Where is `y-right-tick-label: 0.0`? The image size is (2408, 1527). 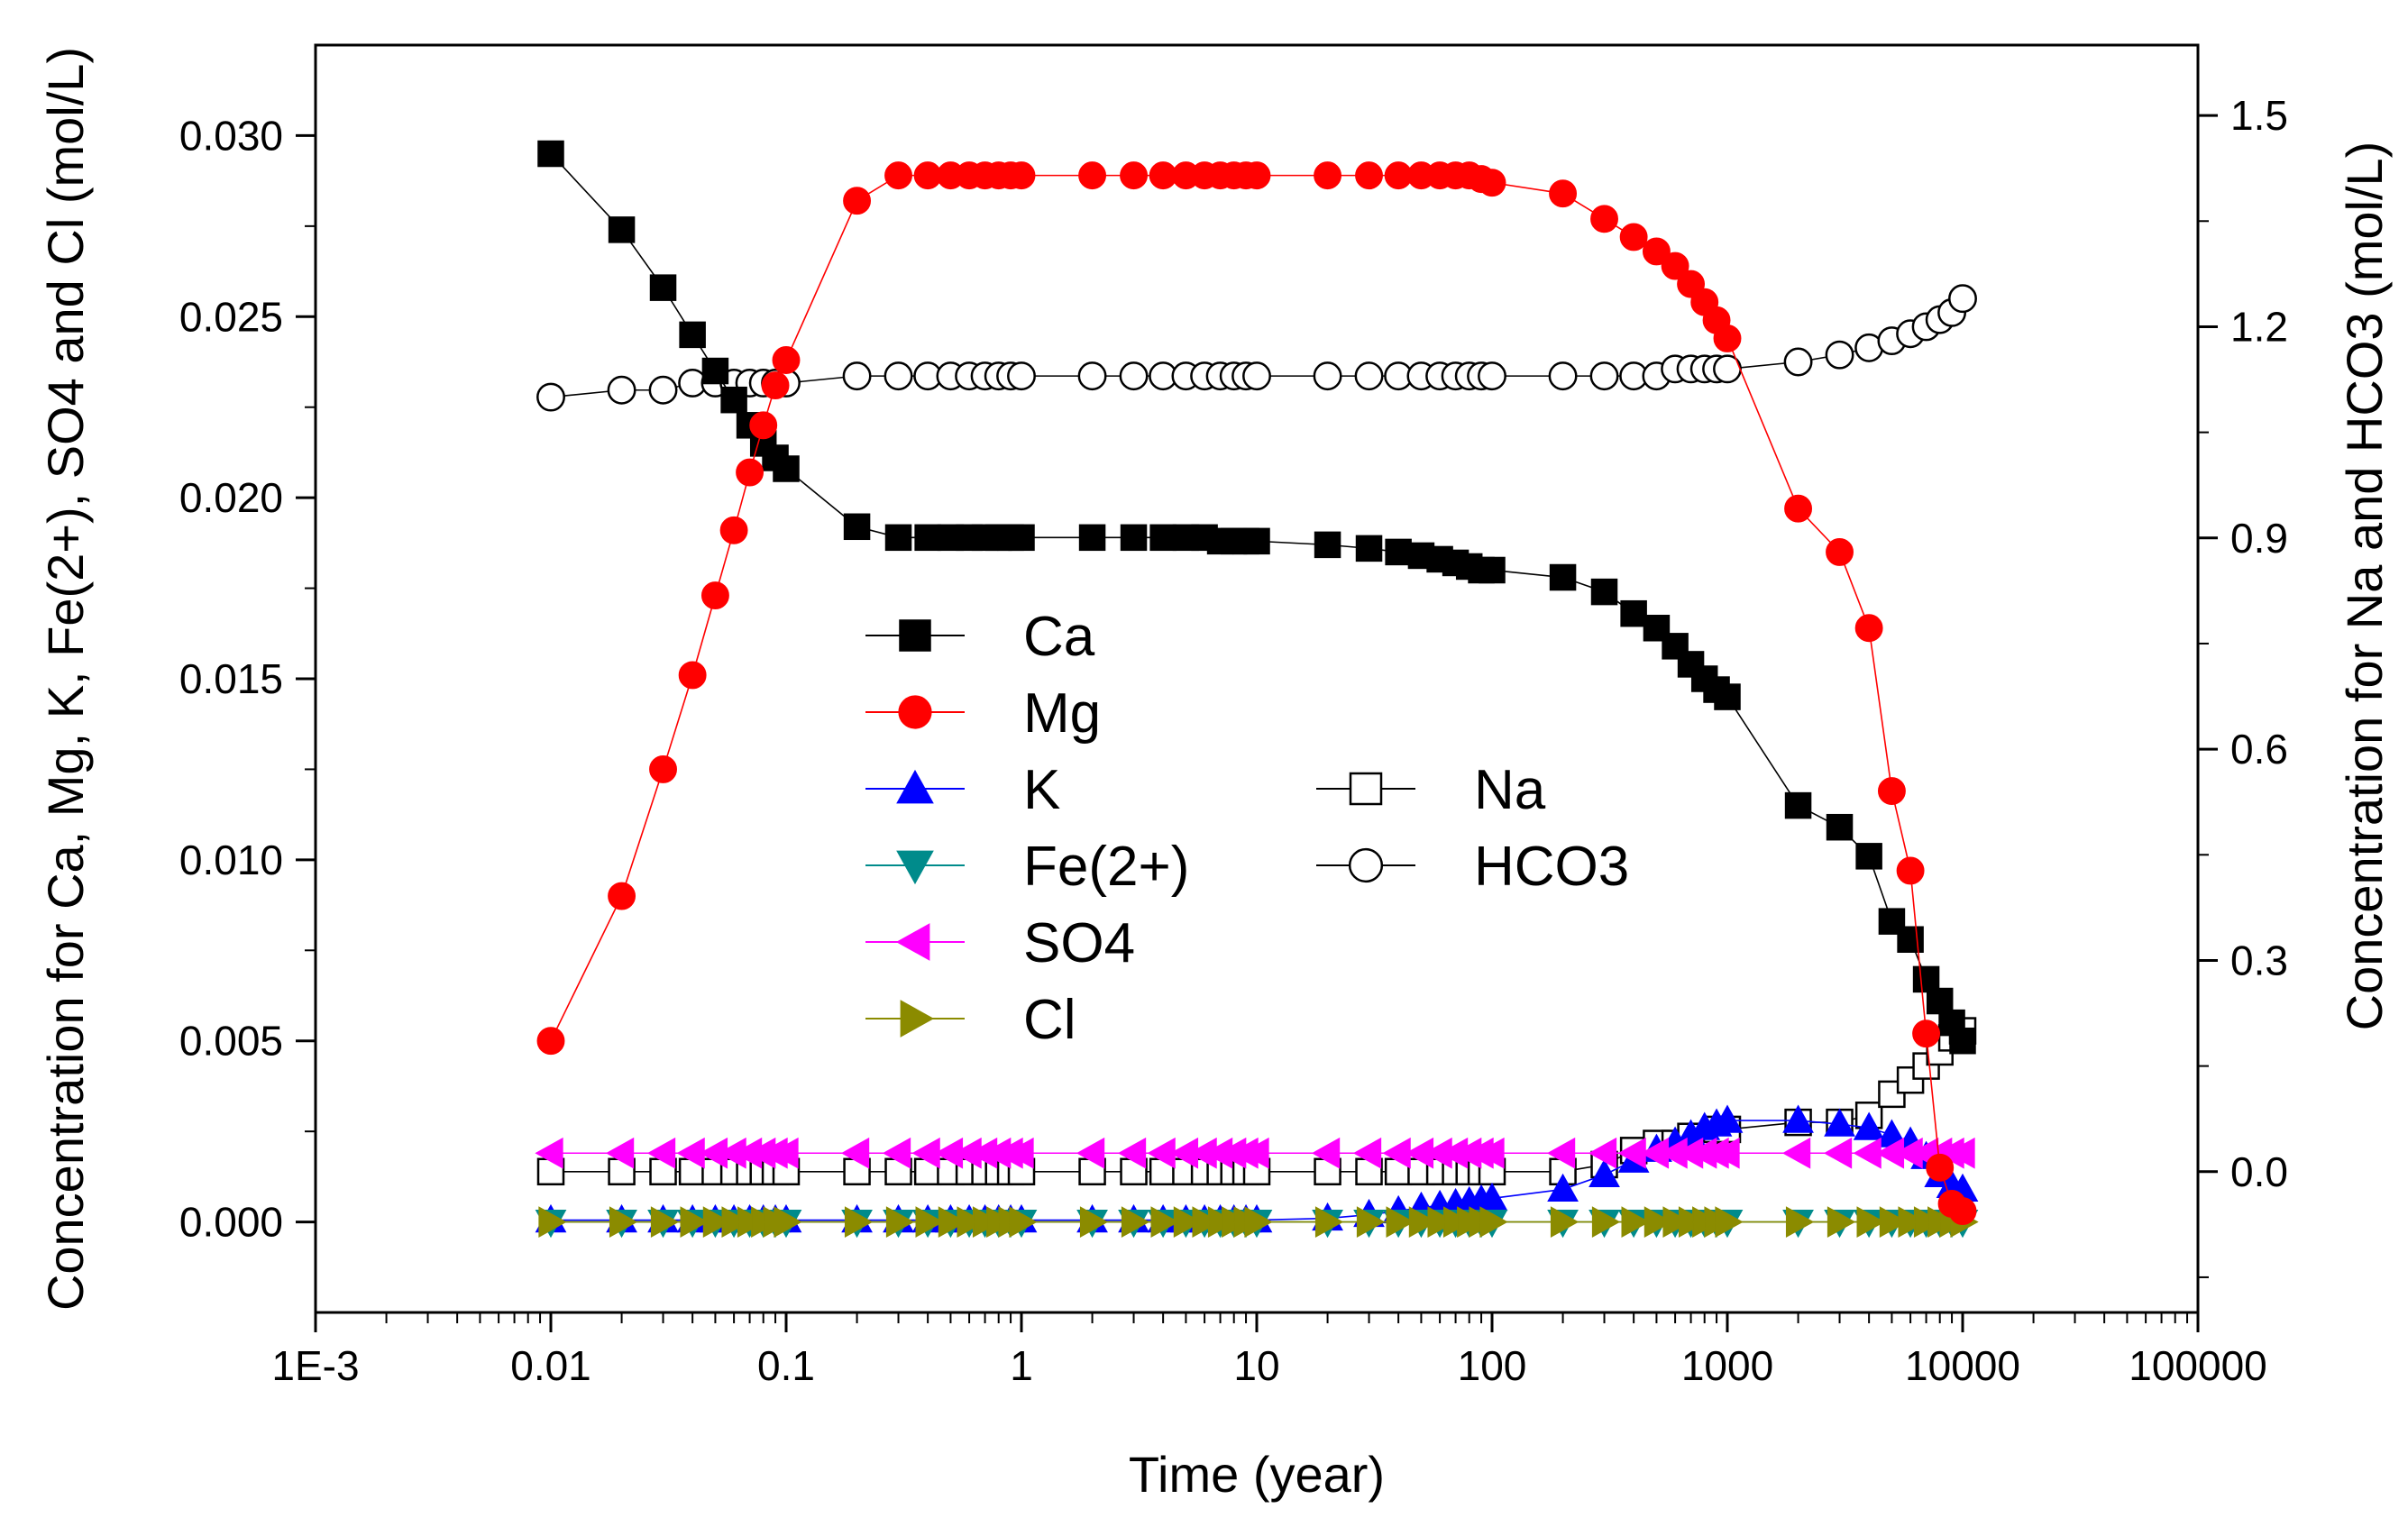 y-right-tick-label: 0.0 is located at coordinates (2259, 1171).